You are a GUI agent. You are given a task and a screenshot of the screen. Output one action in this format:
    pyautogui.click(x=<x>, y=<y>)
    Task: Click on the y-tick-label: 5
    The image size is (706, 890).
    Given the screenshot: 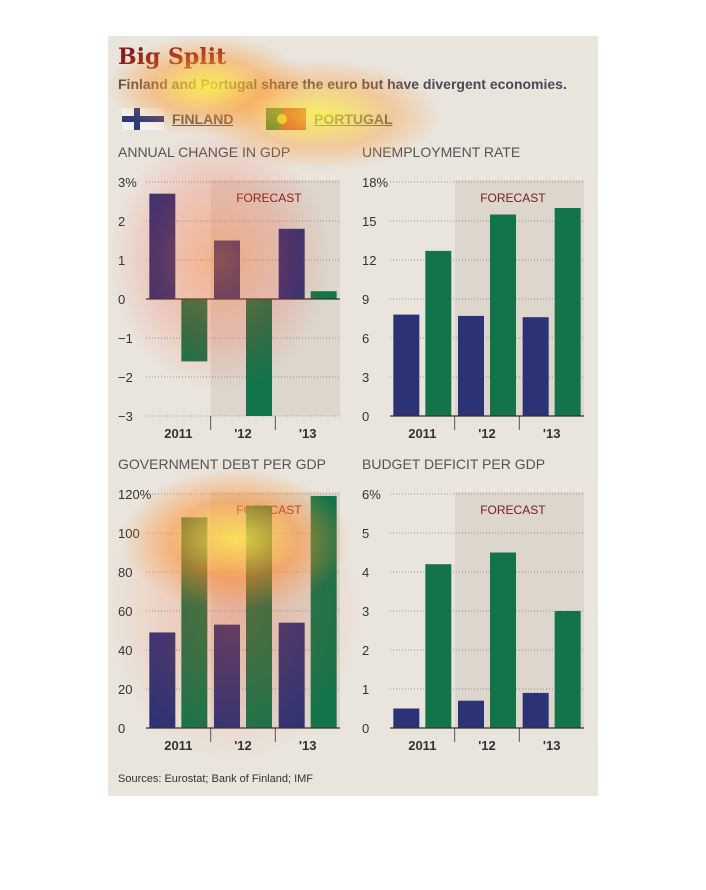 What is the action you would take?
    pyautogui.click(x=365, y=533)
    